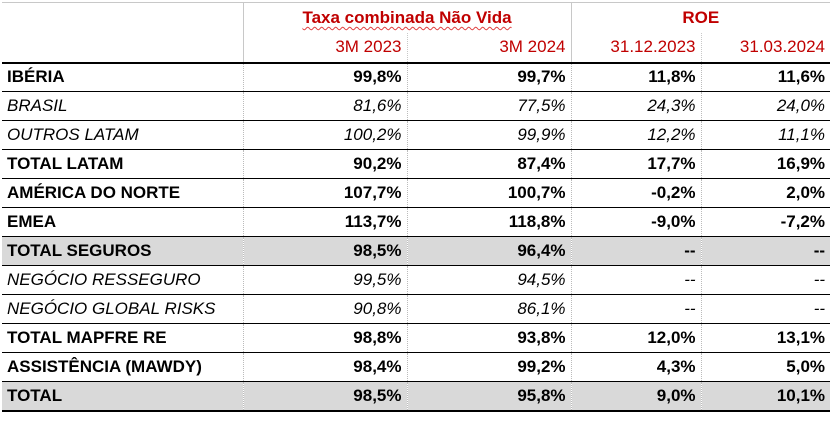 The width and height of the screenshot is (832, 424). I want to click on table-row: EMEA 113,7% 118,8% -9,0% -7,2%, so click(416, 222).